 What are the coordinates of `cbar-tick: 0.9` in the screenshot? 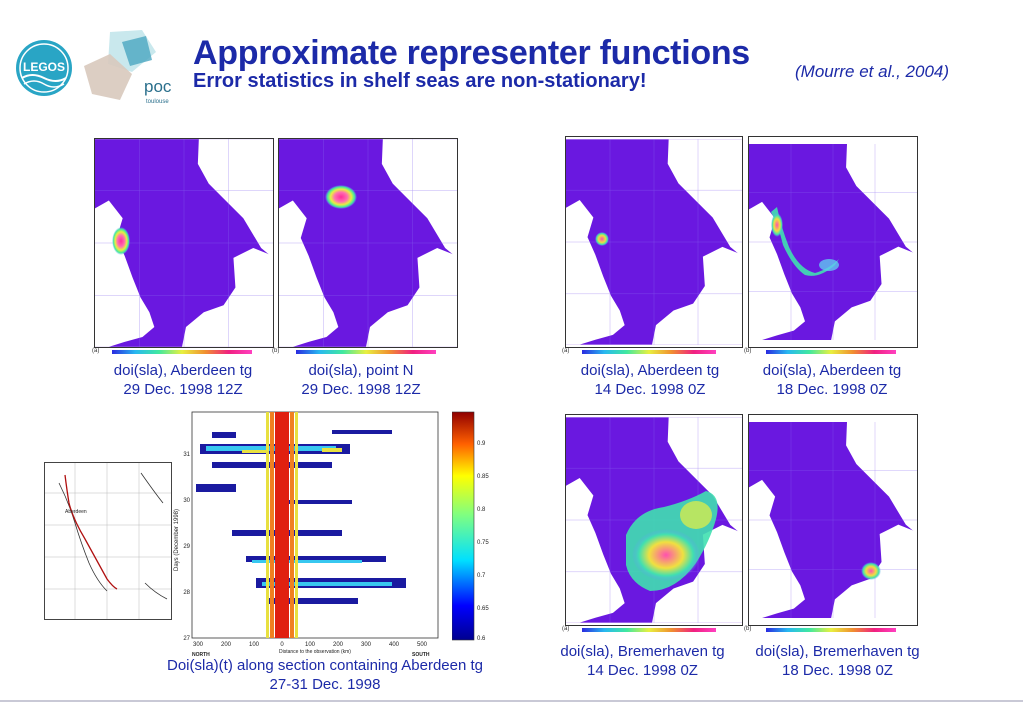 It's located at (481, 444).